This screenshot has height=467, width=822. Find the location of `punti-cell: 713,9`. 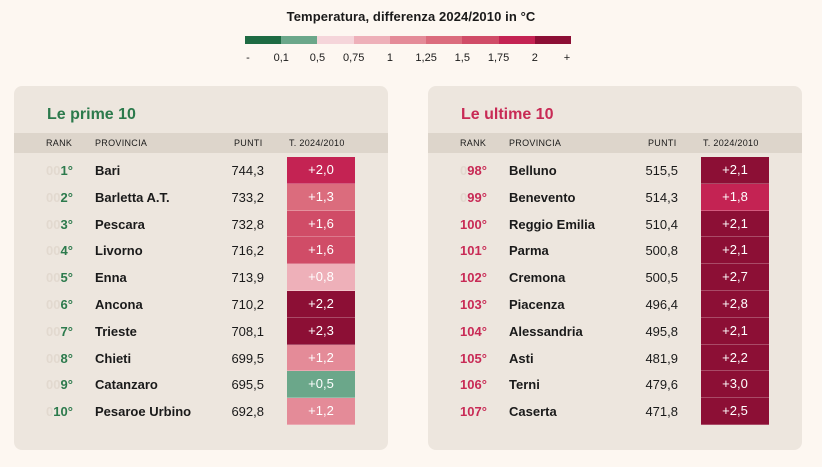

punti-cell: 713,9 is located at coordinates (247, 278).